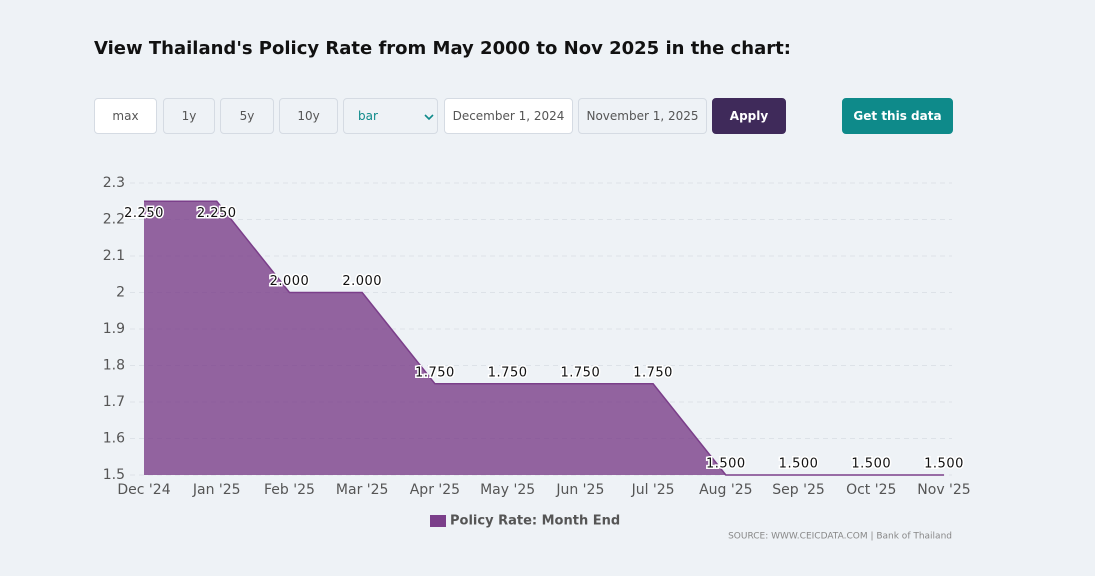  What do you see at coordinates (114, 220) in the screenshot?
I see `y-tick-label: 2.2` at bounding box center [114, 220].